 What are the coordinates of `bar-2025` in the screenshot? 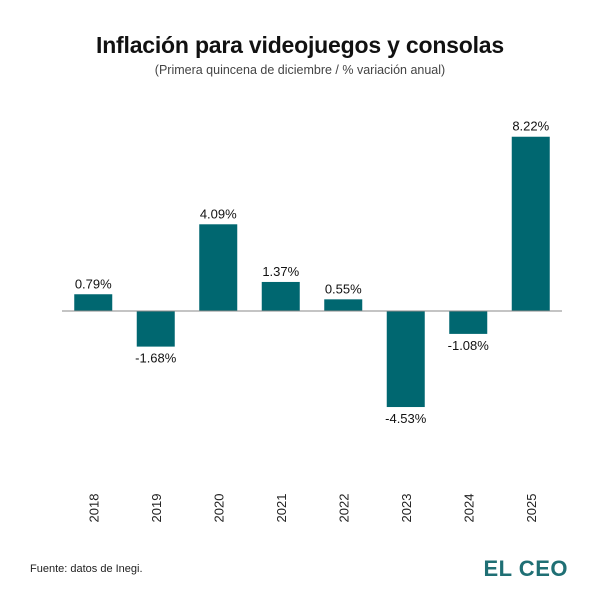 It's located at (530, 223).